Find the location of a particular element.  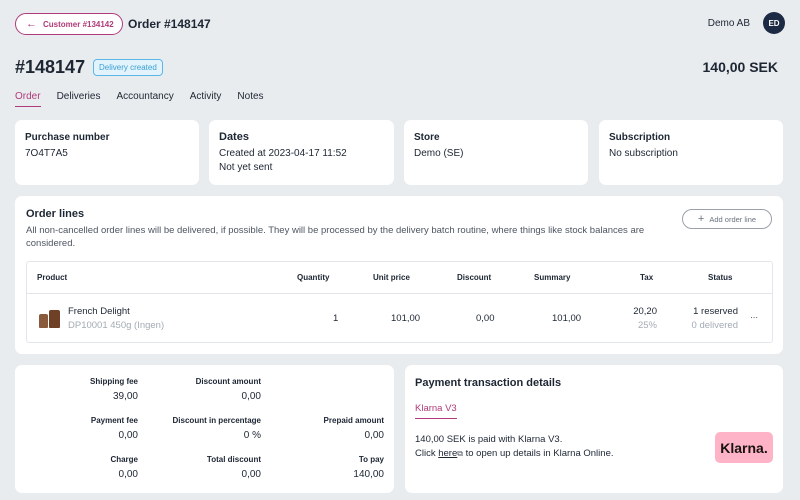

subscription-value: No subscription is located at coordinates (643, 153).